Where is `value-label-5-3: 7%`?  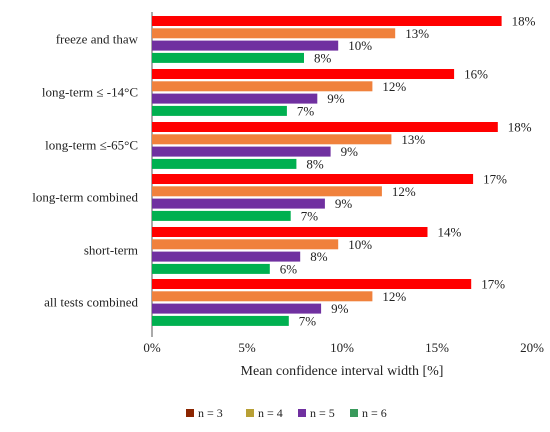
value-label-5-3: 7% is located at coordinates (308, 320).